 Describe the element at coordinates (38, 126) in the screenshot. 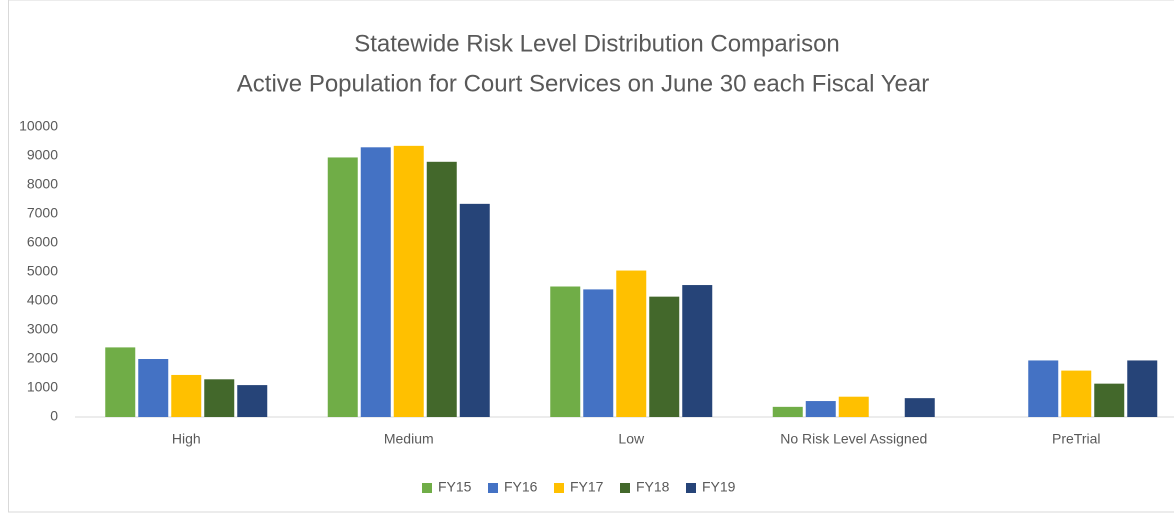

I see `y-tick-label: 10000` at that location.